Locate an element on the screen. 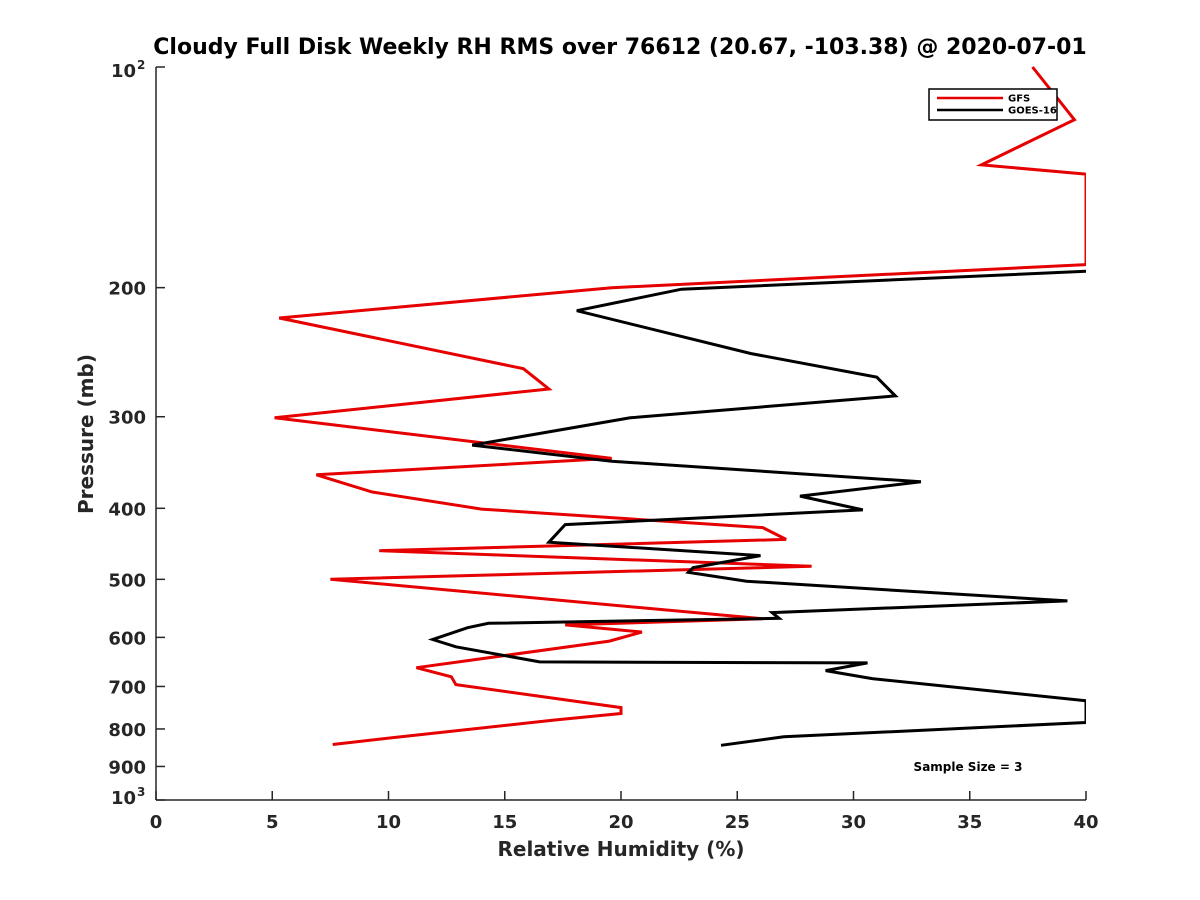 The width and height of the screenshot is (1200, 900). x-axis-ticks: 0 5 10 15 20 25 30 35 40 is located at coordinates (624, 812).